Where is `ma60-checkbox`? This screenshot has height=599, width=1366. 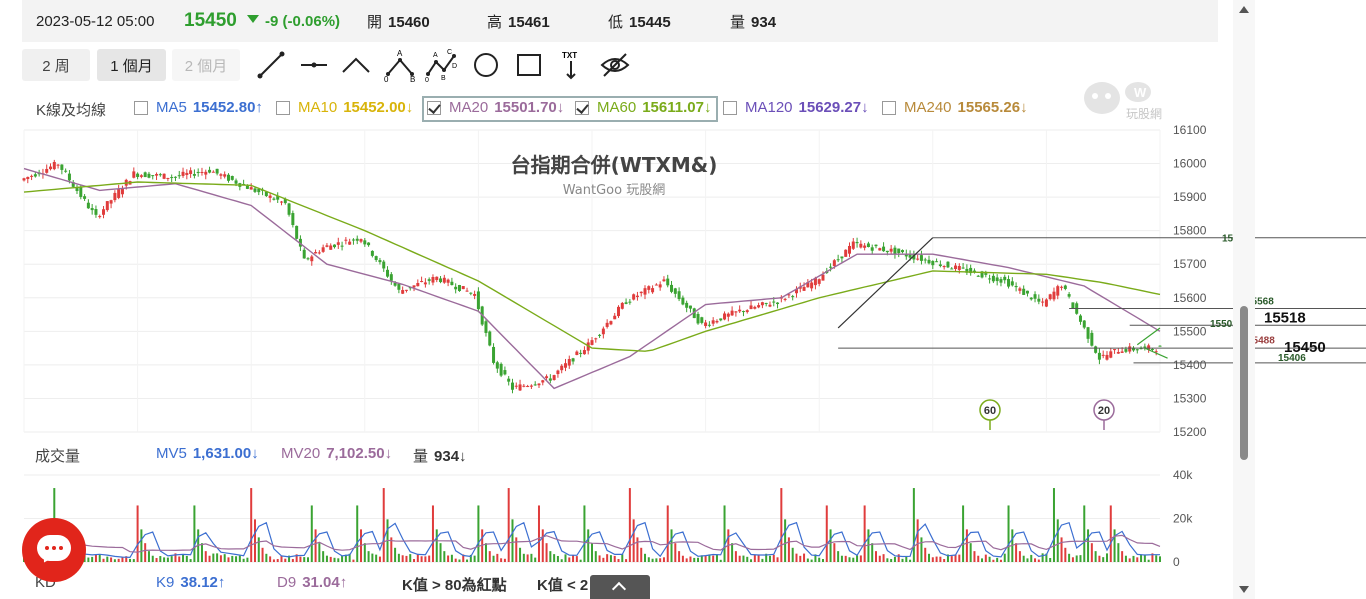
ma60-checkbox is located at coordinates (582, 107).